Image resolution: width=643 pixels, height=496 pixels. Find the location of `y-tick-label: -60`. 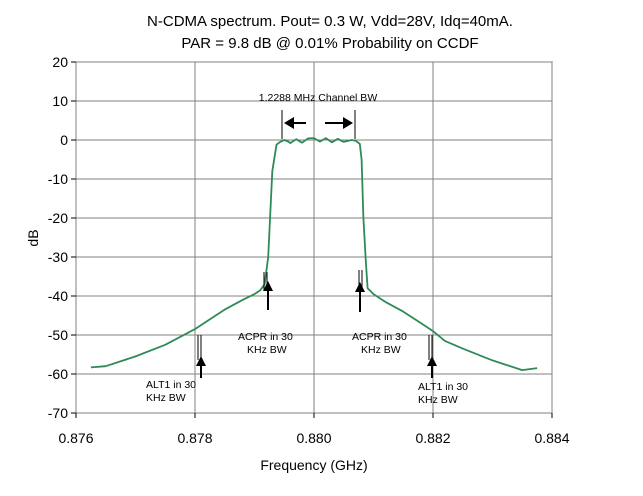

y-tick-label: -60 is located at coordinates (58, 374).